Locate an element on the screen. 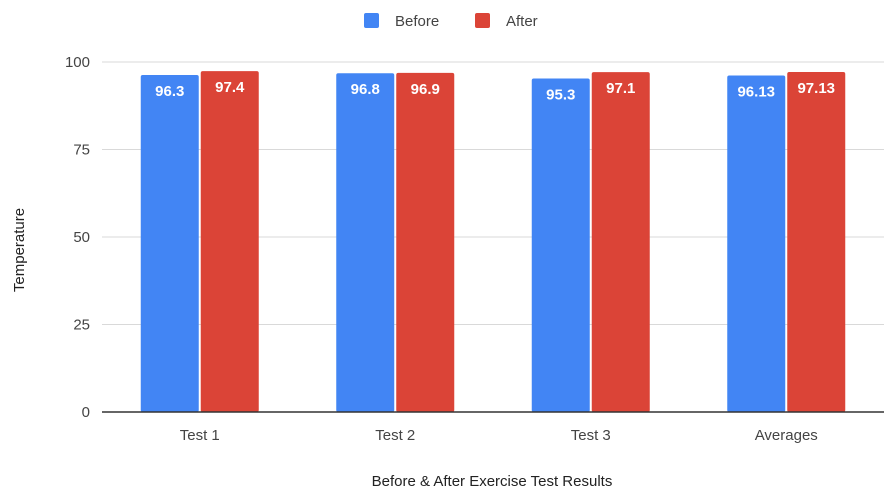 This screenshot has height=489, width=886. y-tick-label: 0 is located at coordinates (86, 412).